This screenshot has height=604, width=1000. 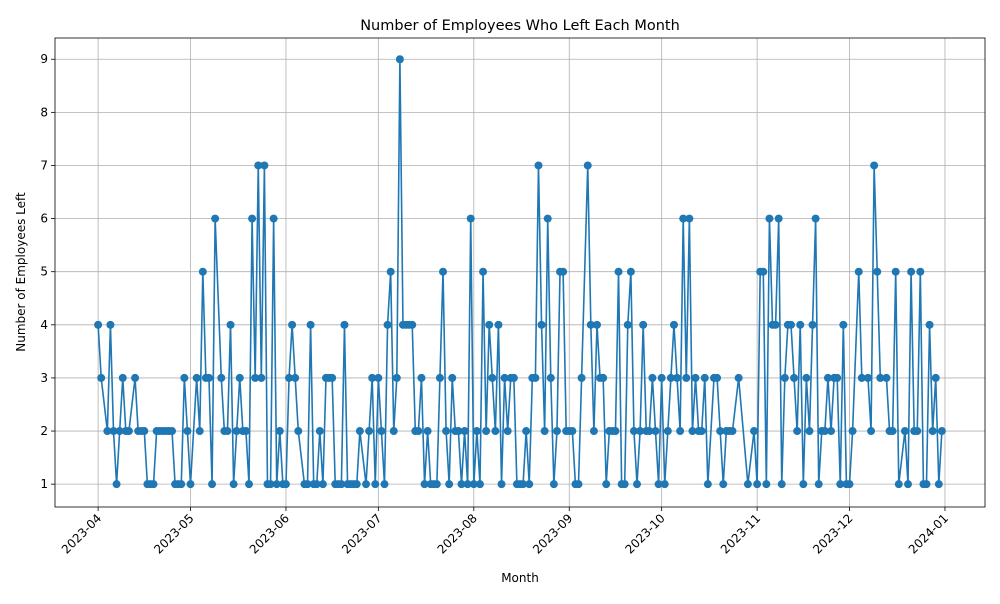 What do you see at coordinates (44, 165) in the screenshot?
I see `y-tick-label: 7` at bounding box center [44, 165].